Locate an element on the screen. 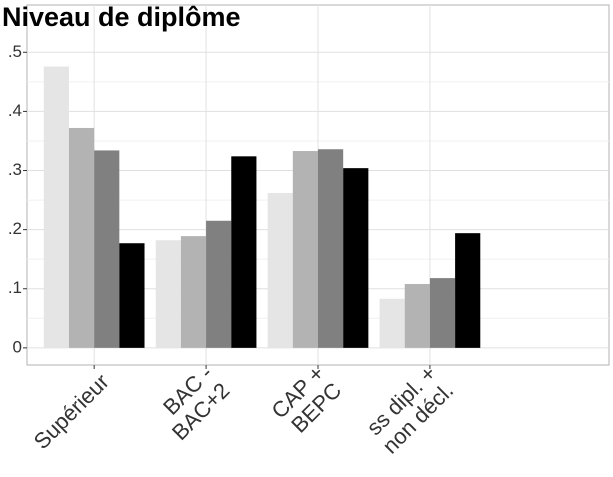 The height and width of the screenshot is (477, 613). y-tick-label: .2 is located at coordinates (15, 228).